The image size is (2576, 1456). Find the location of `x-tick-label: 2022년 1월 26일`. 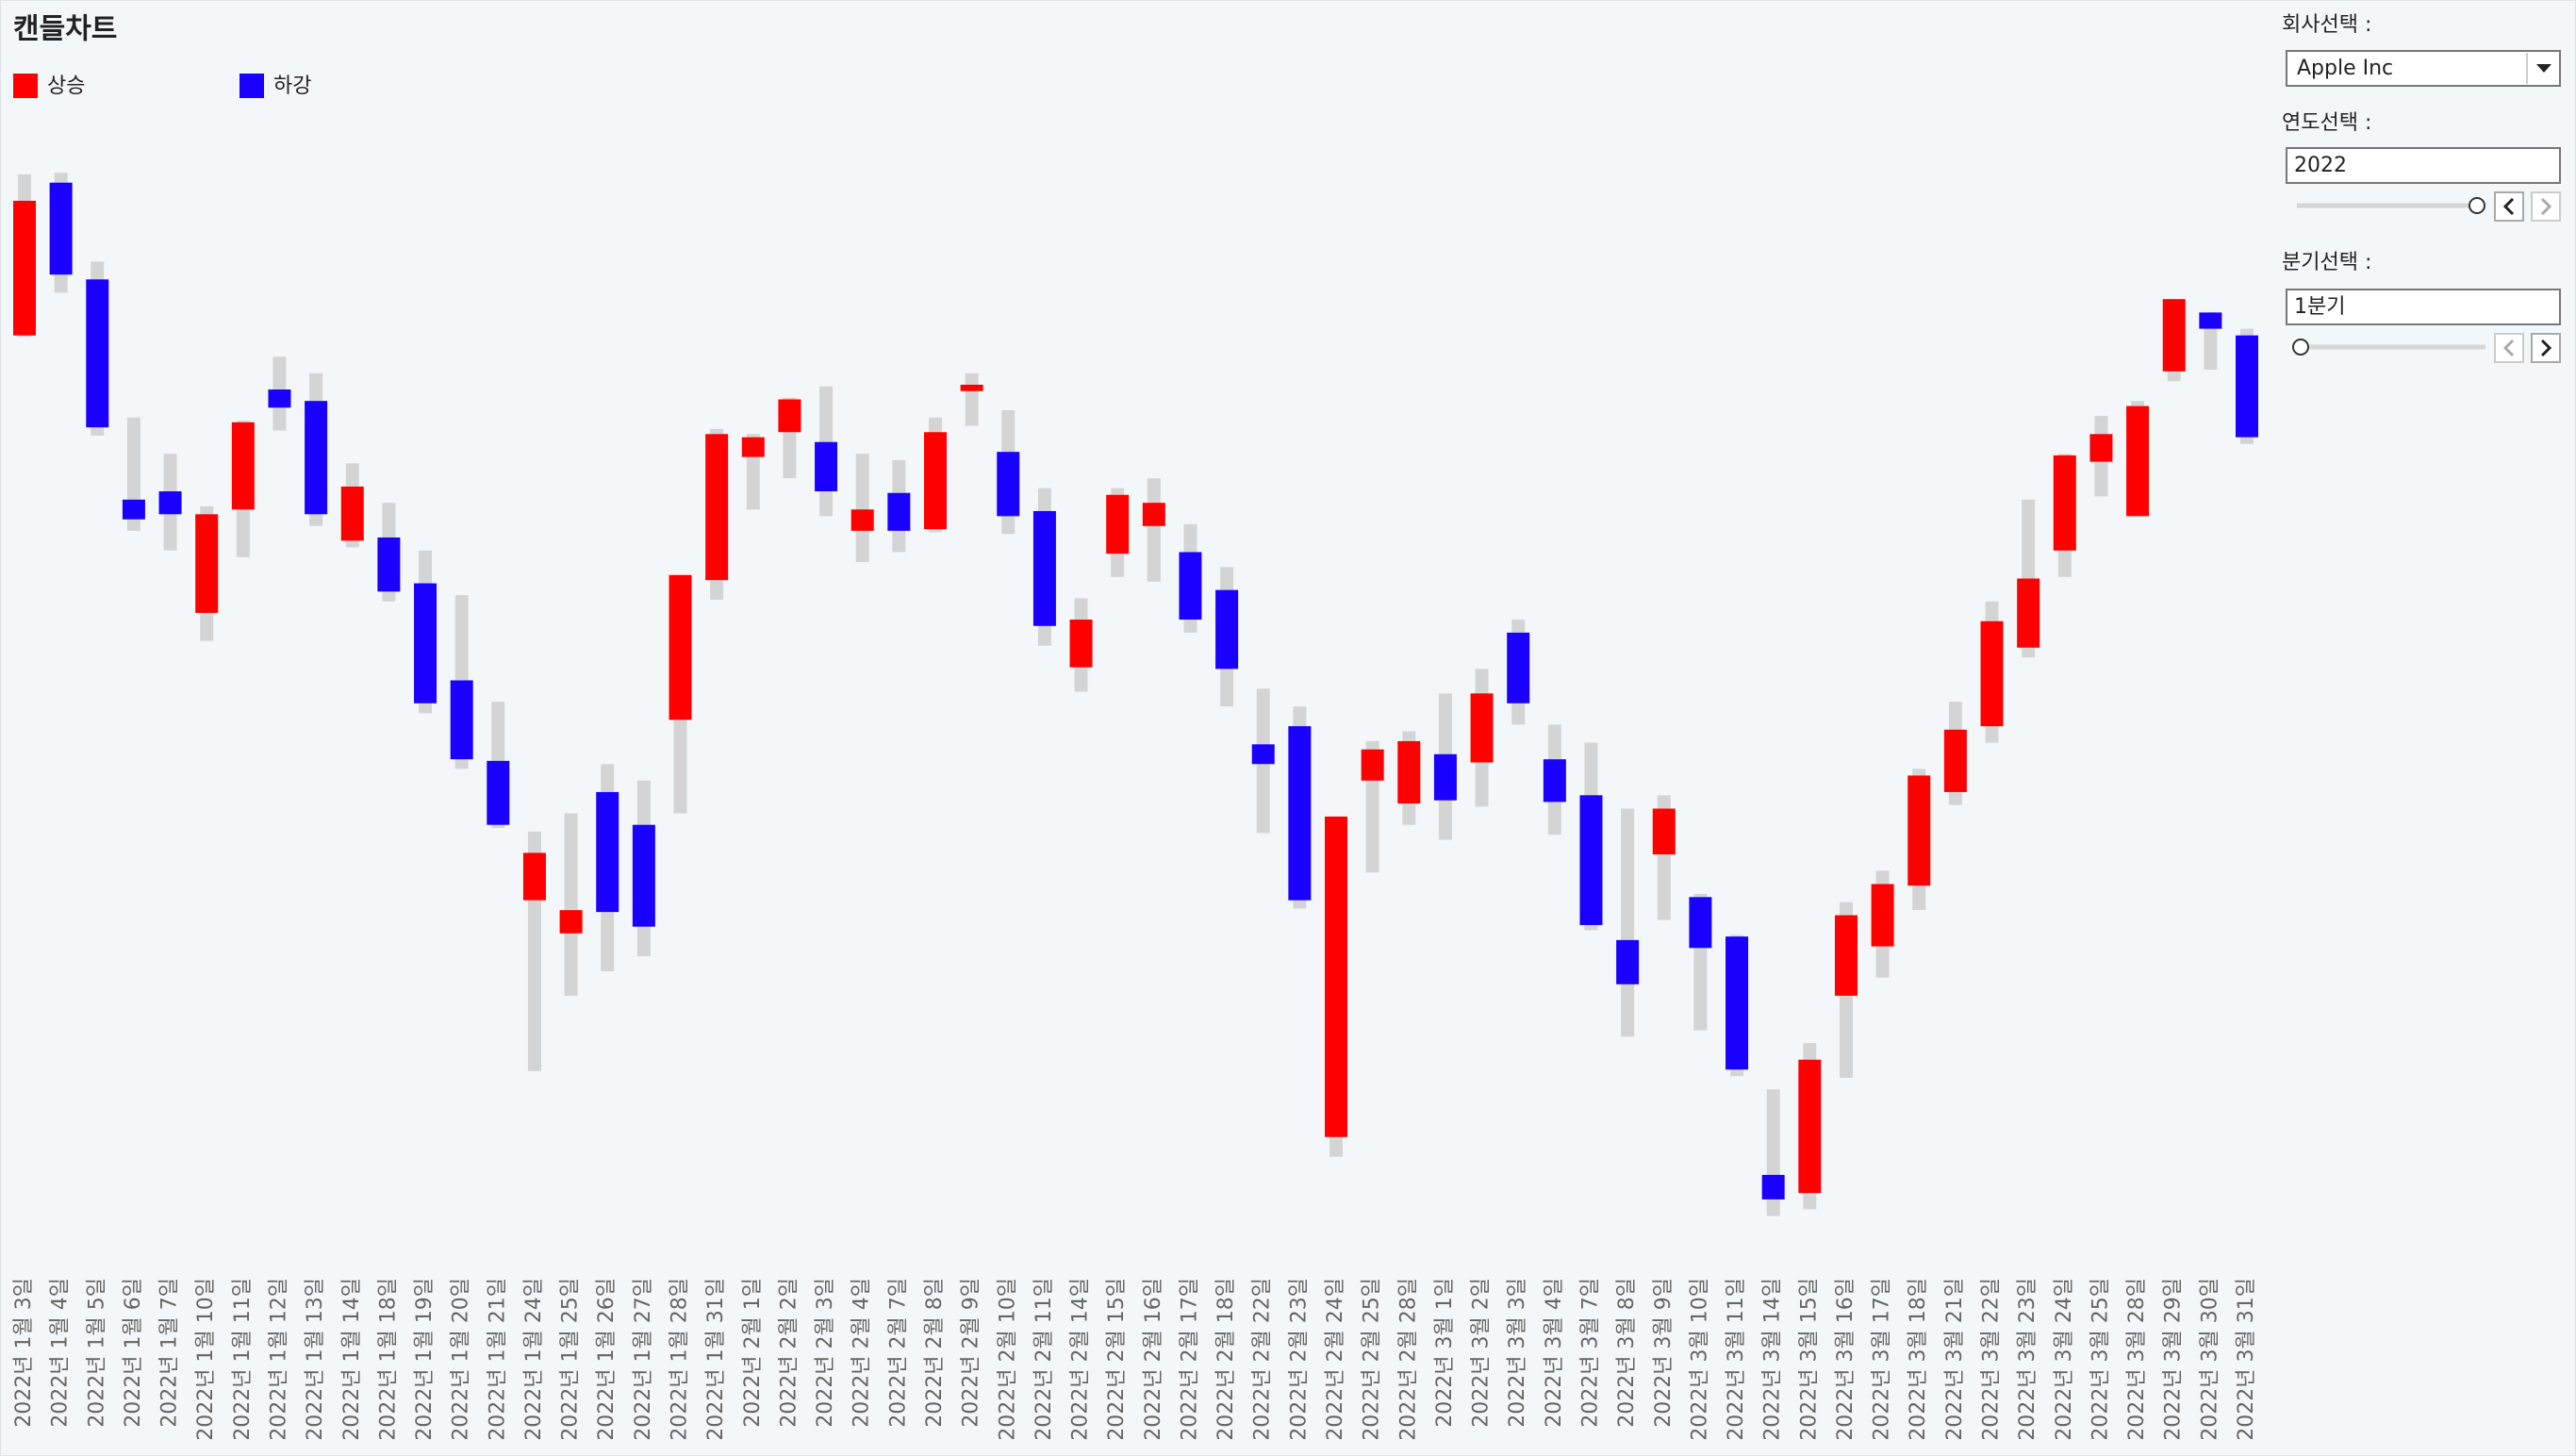

x-tick-label: 2022년 1월 26일 is located at coordinates (607, 1359).